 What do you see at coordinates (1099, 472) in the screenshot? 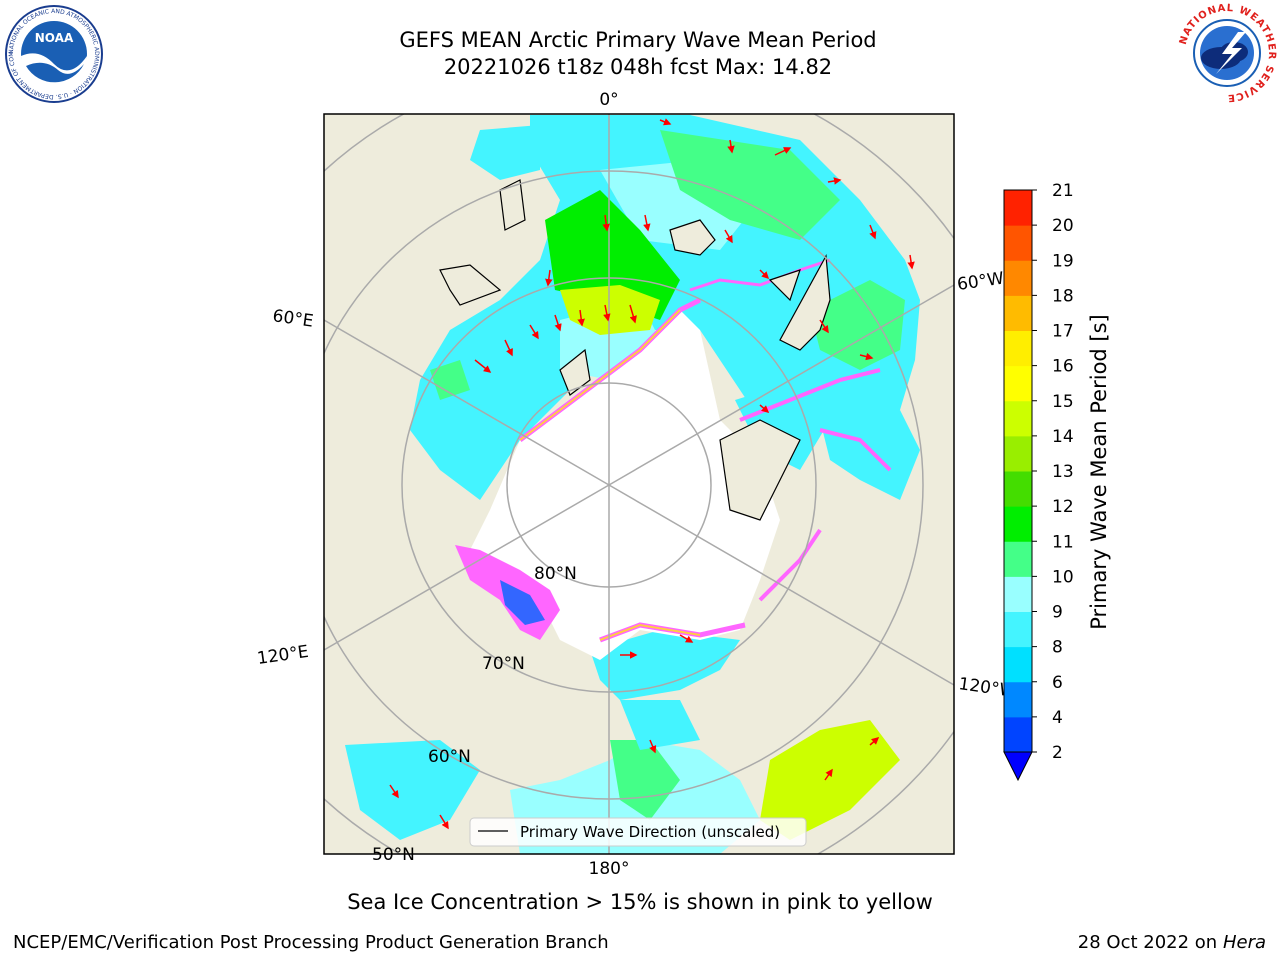
I see `colorbar-label: Primary Wave Mean Period [s]` at bounding box center [1099, 472].